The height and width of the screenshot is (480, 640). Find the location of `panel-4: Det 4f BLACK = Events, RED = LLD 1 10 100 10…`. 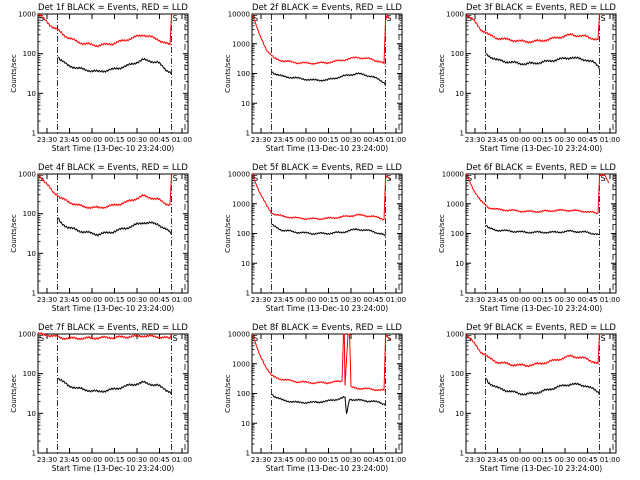

panel-4: Det 4f BLACK = Events, RED = LLD 1 10 100 10… is located at coordinates (101, 238).